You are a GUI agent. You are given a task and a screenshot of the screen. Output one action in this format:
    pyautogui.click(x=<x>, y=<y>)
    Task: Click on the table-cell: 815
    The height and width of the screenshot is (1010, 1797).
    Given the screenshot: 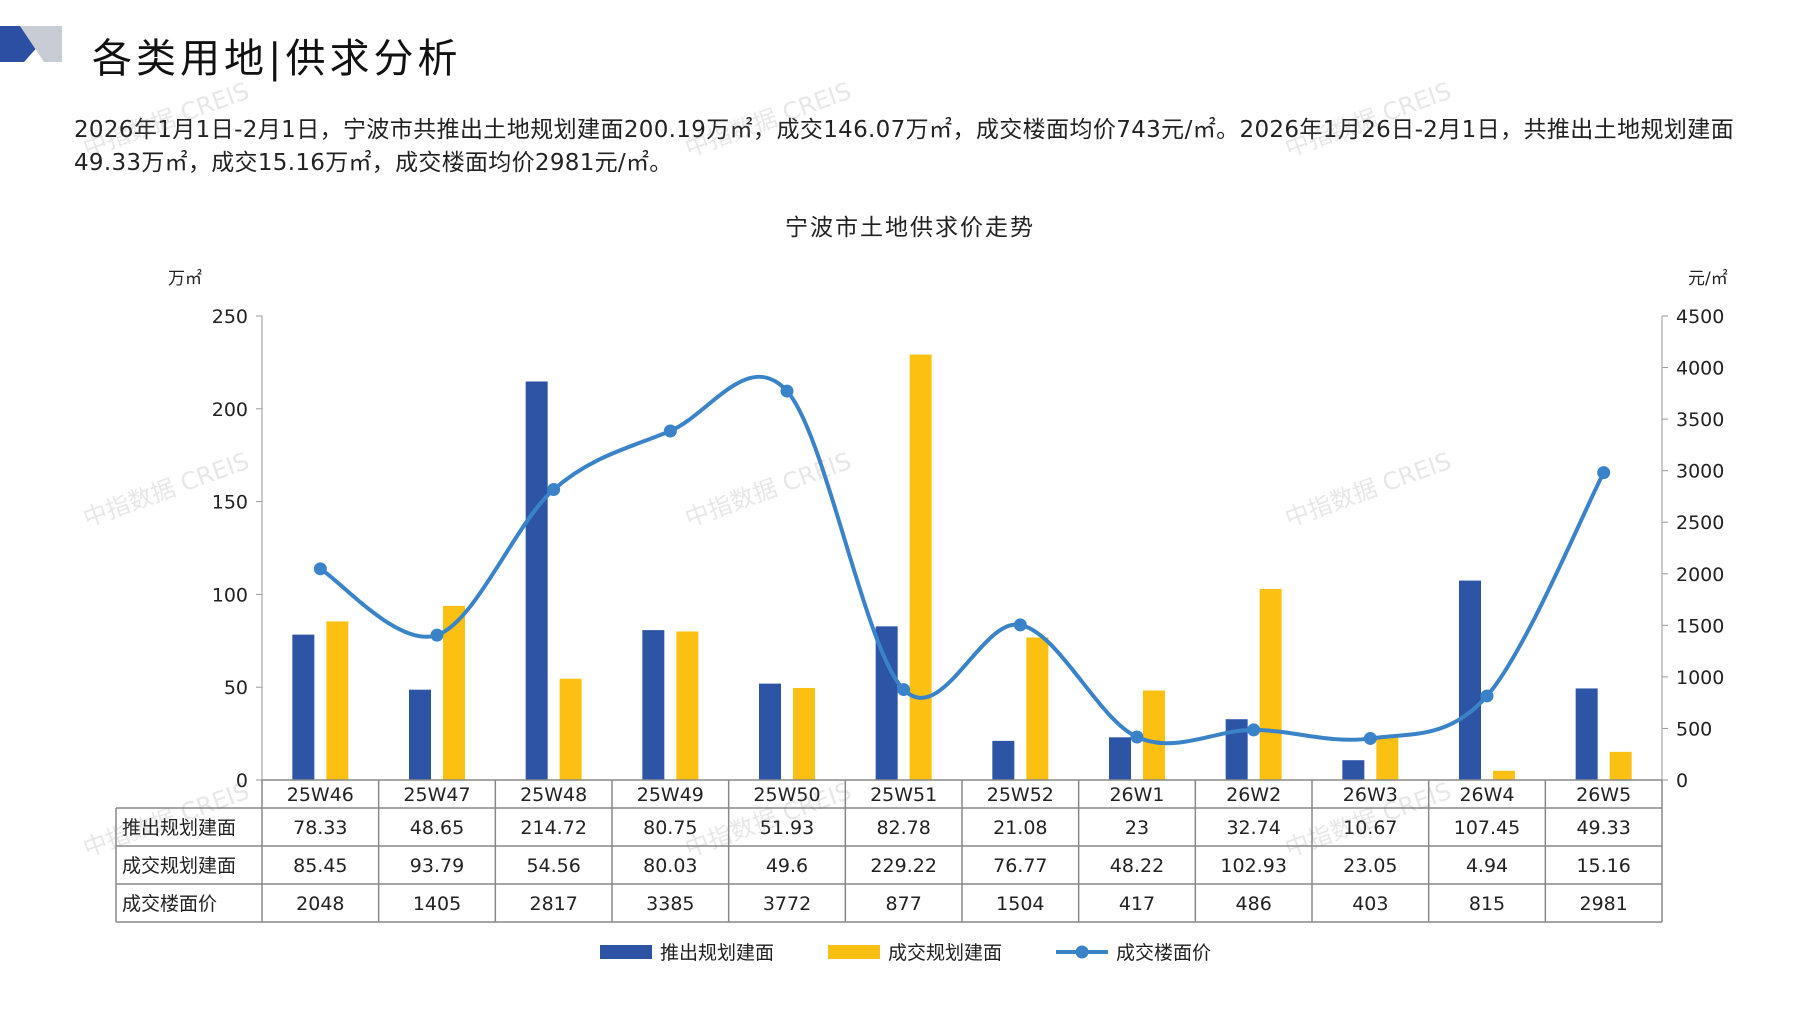 What is the action you would take?
    pyautogui.click(x=1487, y=904)
    